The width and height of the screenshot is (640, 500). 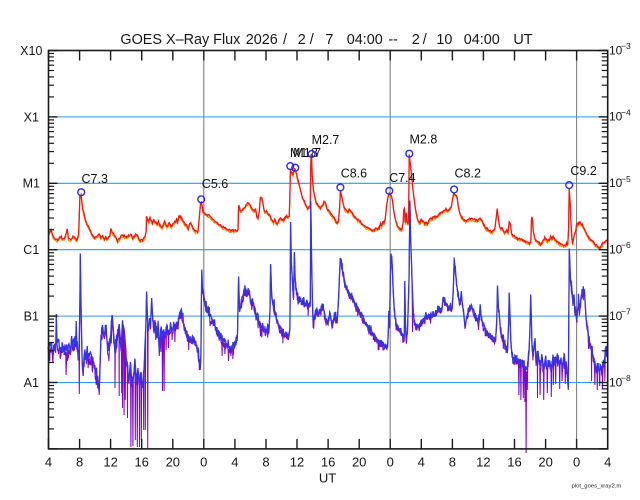 I want to click on svg-text: GOES X–Ray Flux, so click(x=180, y=40).